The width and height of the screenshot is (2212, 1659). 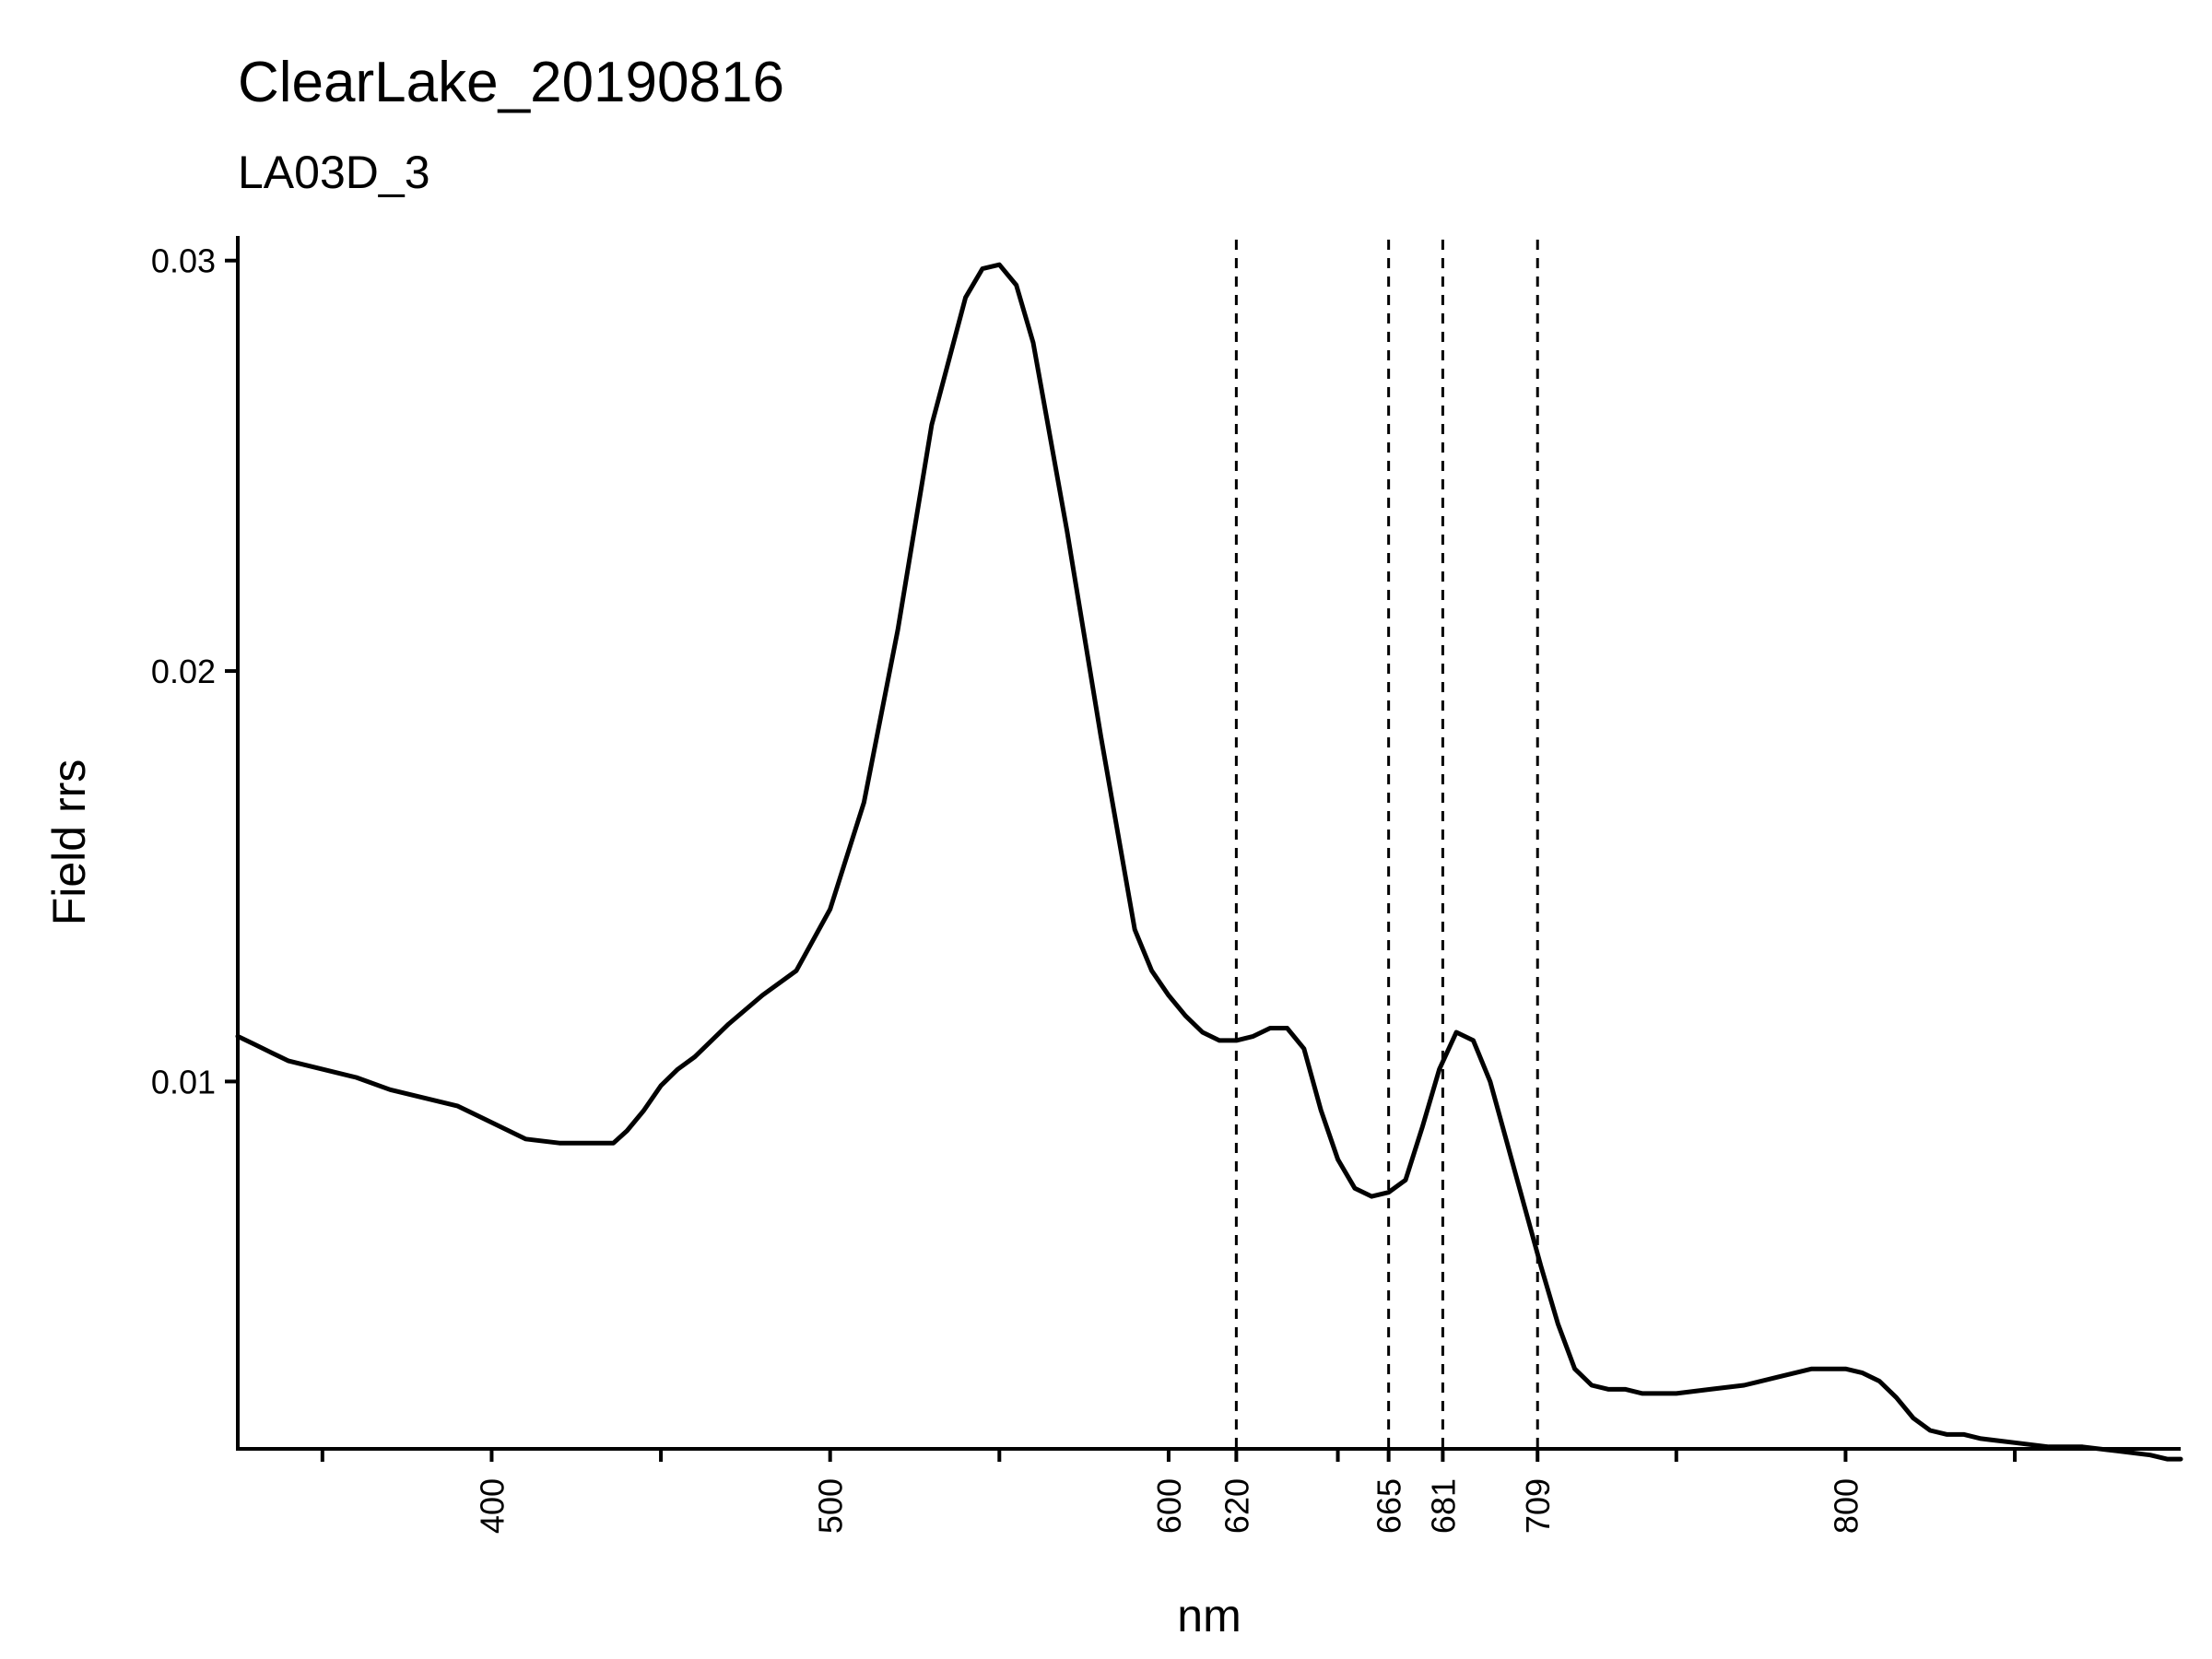 I want to click on y-tick-label: 0.01, so click(x=183, y=1081).